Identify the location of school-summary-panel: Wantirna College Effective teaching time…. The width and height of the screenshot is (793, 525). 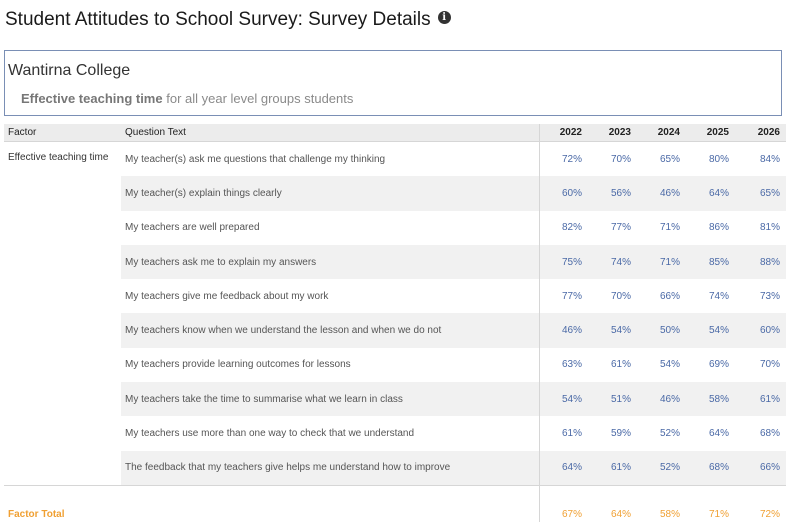
(393, 83).